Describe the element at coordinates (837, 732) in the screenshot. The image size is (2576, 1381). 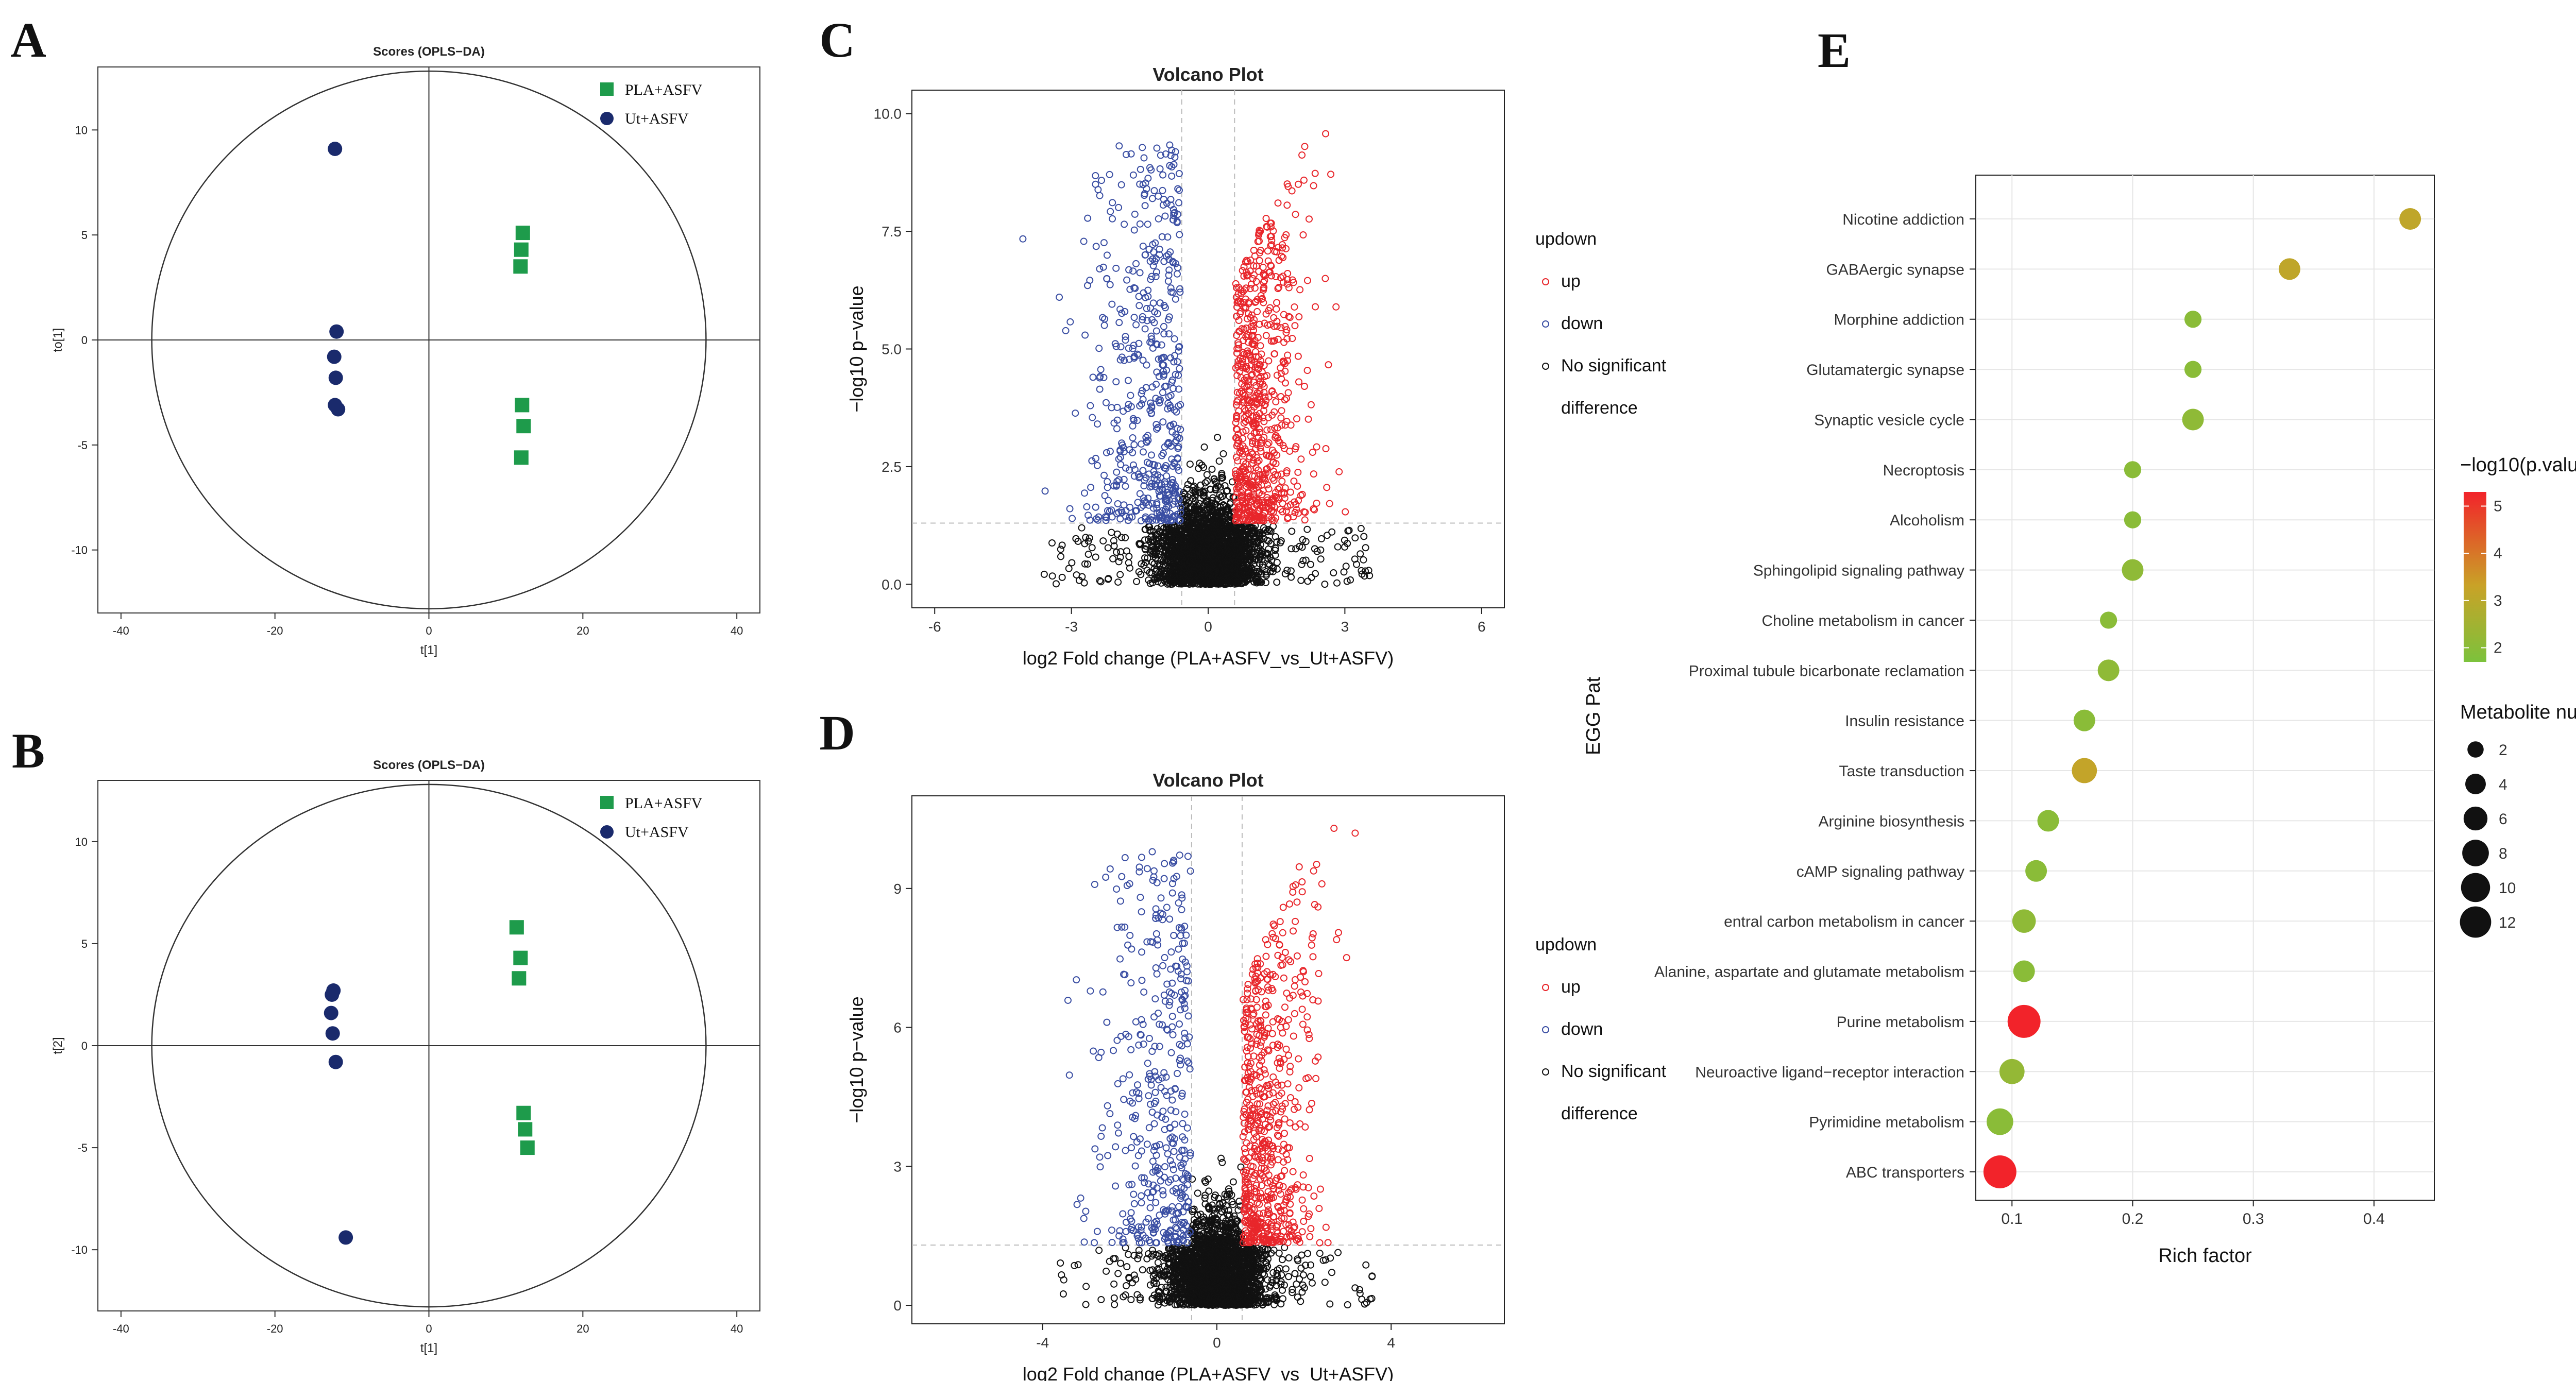
I see `panel-label-d: D` at that location.